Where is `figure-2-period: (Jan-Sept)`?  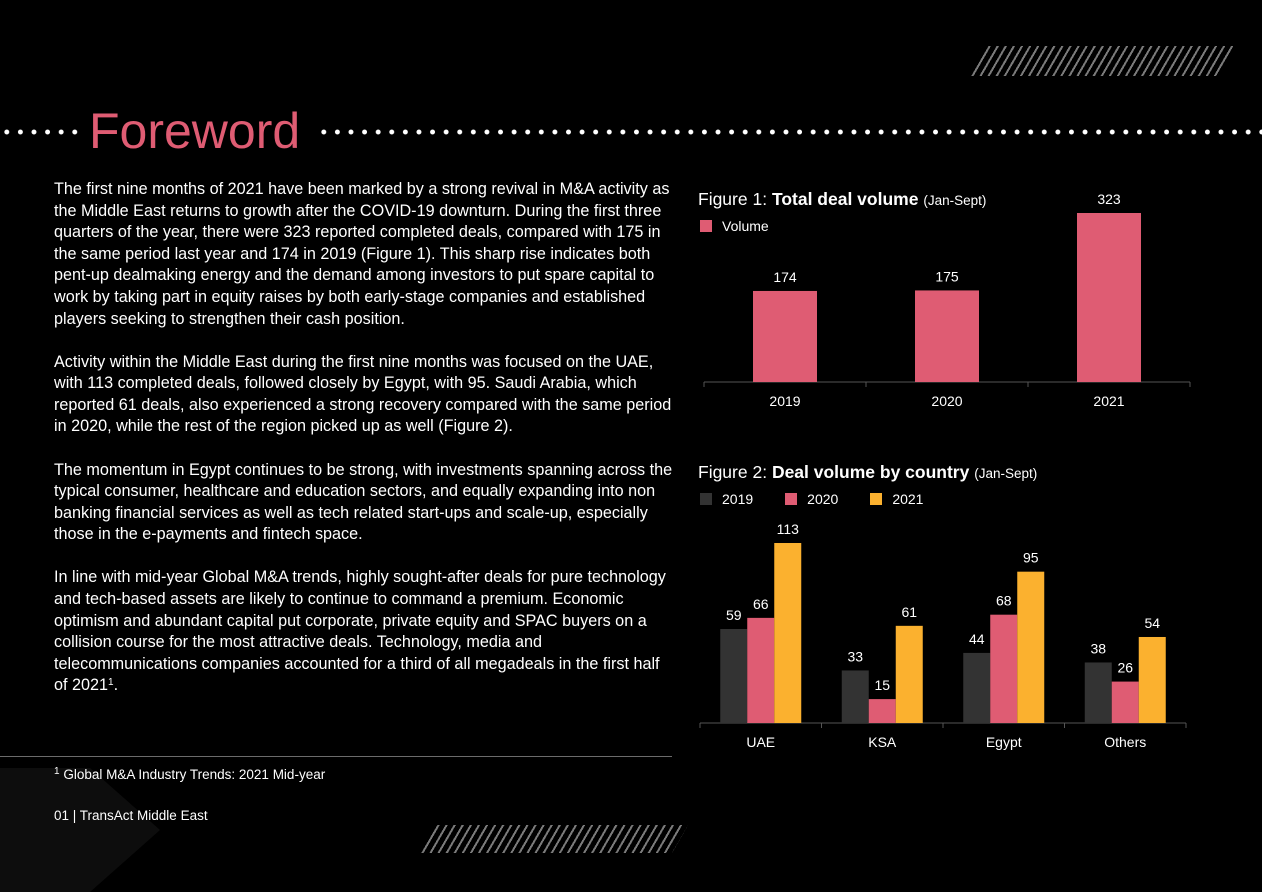 figure-2-period: (Jan-Sept) is located at coordinates (1006, 473).